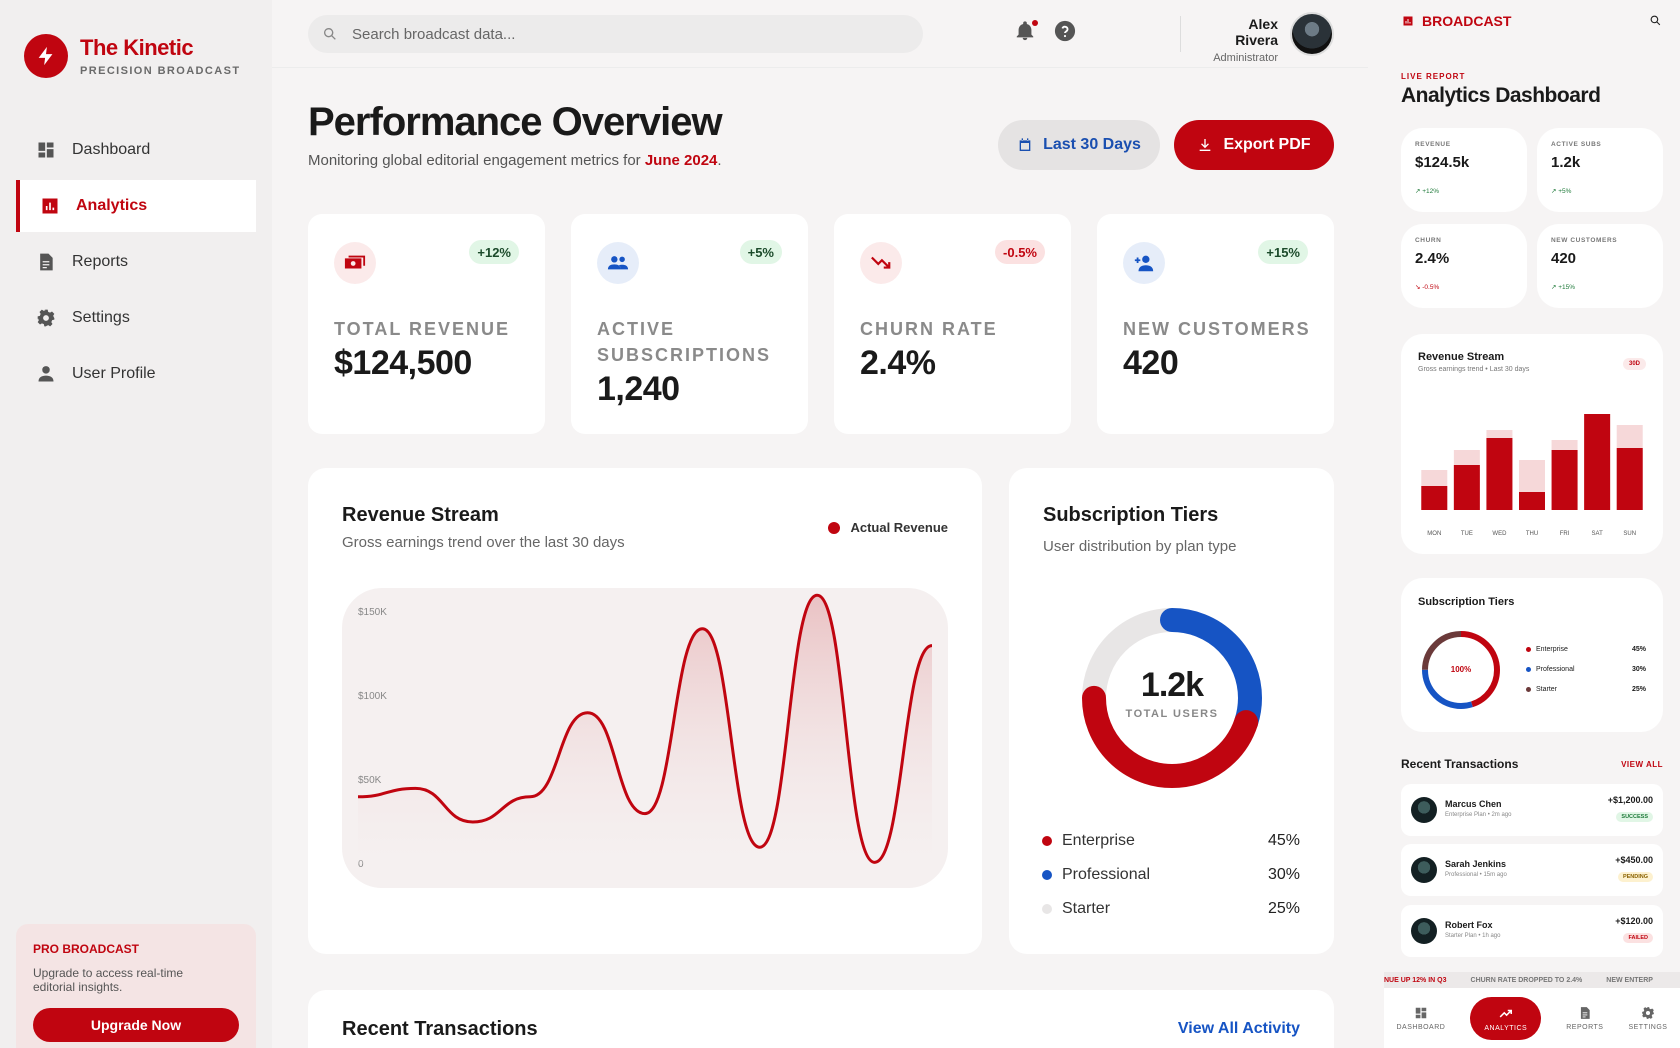 Image resolution: width=1680 pixels, height=1048 pixels. I want to click on sidebar-item-dashboard: Dashboard, so click(136, 150).